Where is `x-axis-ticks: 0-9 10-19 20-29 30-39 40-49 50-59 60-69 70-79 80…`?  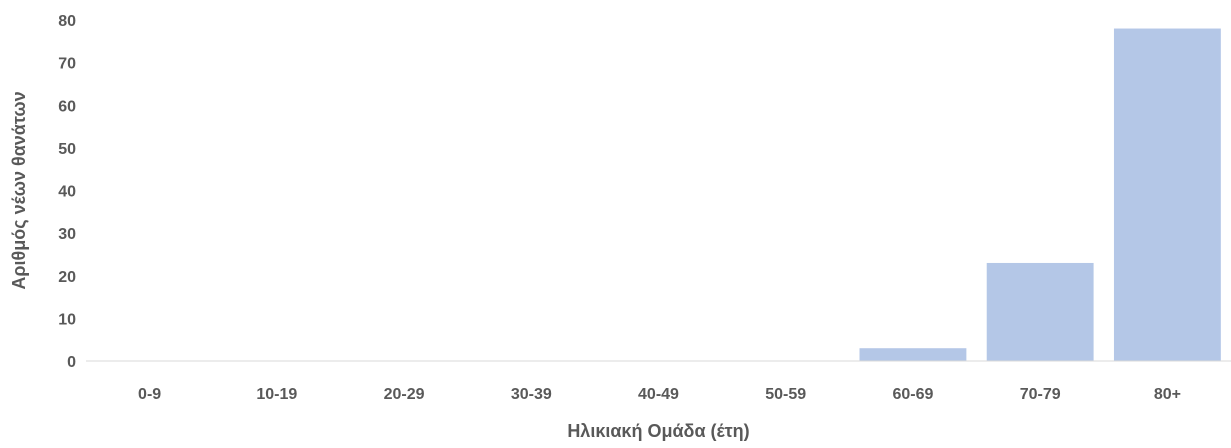 x-axis-ticks: 0-9 10-19 20-29 30-39 40-49 50-59 60-69 70-79 80… is located at coordinates (659, 394).